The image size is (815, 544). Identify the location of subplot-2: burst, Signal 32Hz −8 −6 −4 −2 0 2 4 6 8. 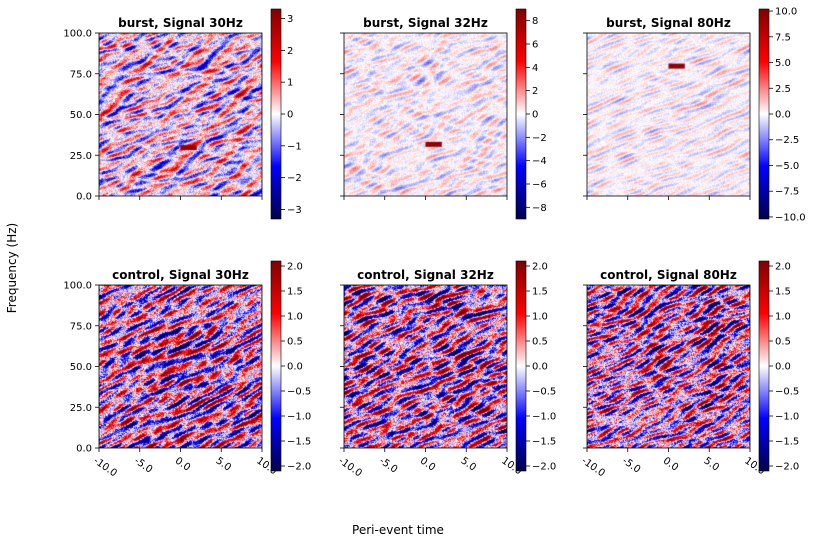
(443, 114).